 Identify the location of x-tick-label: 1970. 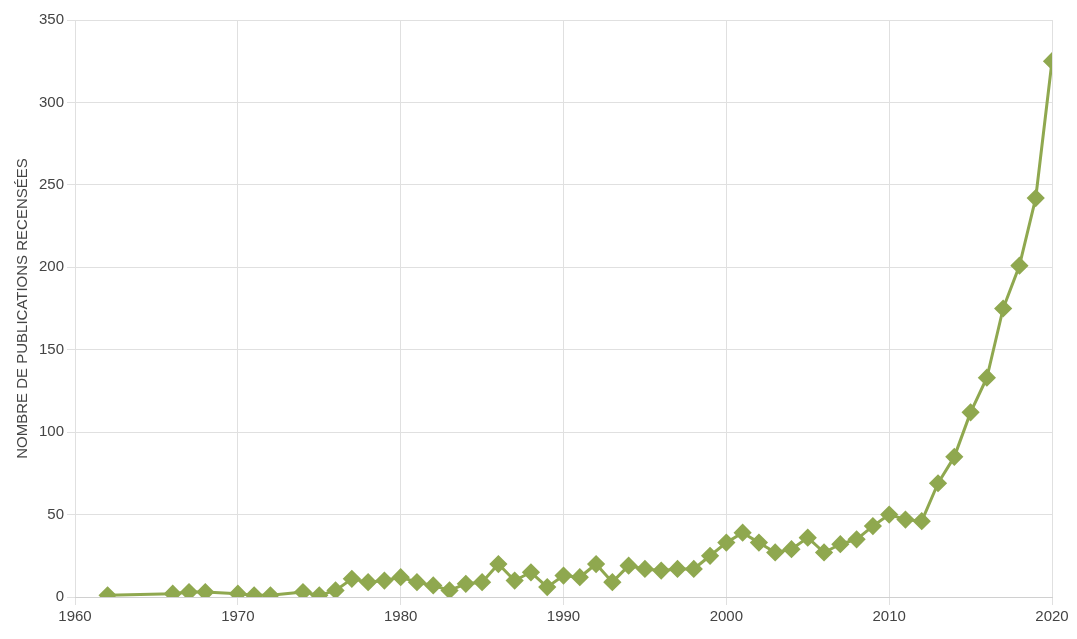
(238, 616).